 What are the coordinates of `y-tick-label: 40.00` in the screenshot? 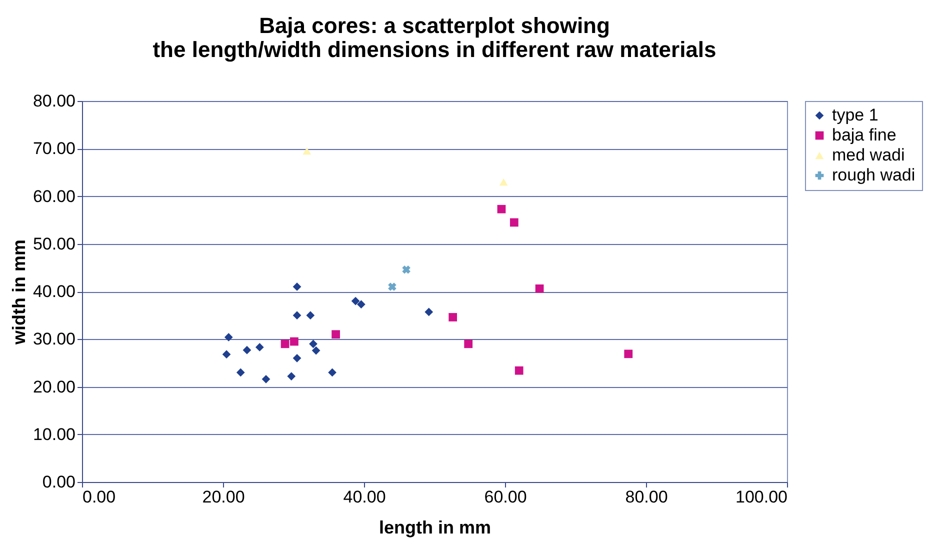 It's located at (54, 291).